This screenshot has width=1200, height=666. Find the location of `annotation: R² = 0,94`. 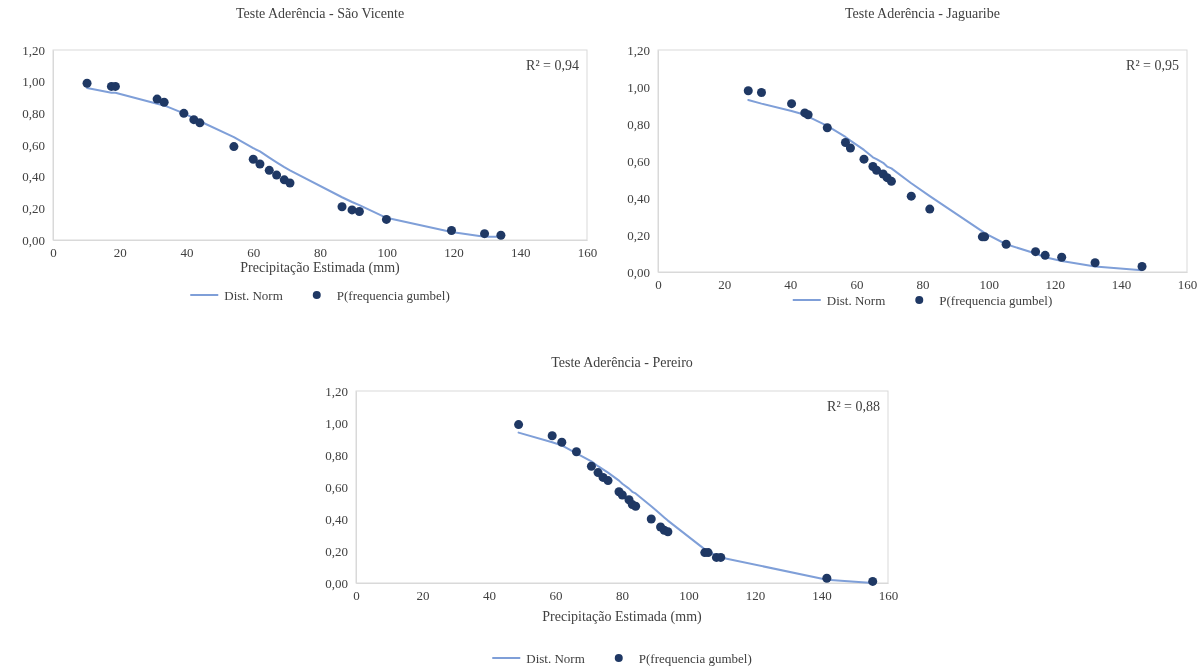

annotation: R² = 0,94 is located at coordinates (552, 65).